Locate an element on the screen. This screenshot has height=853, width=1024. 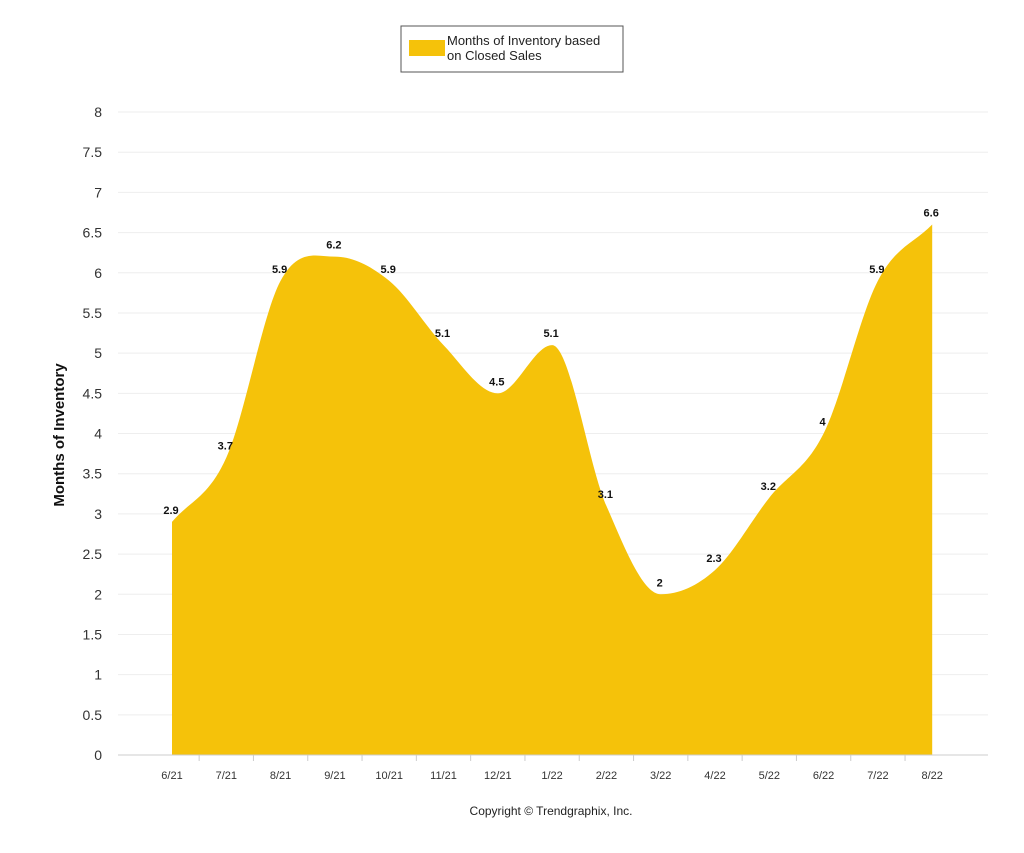
x-tick-label: 12/21 is located at coordinates (498, 776).